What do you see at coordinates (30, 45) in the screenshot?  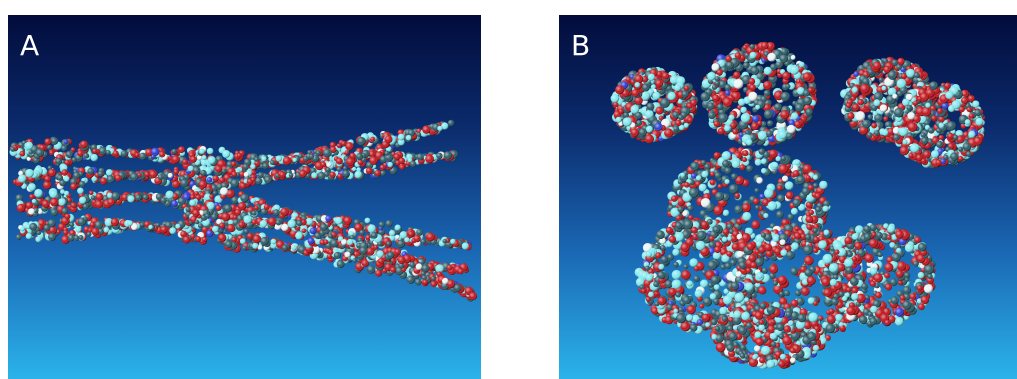 I see `panel-label-a: A` at bounding box center [30, 45].